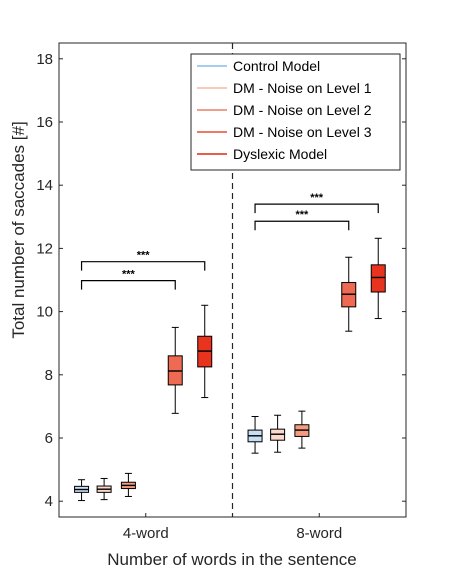  I want to click on y-tick-label: 14, so click(44, 185).